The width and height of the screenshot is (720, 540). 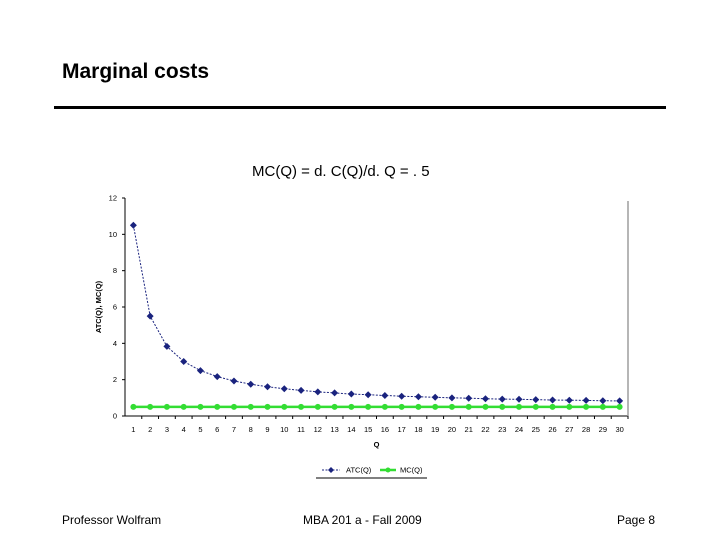 I want to click on x-axis-label: Q, so click(x=377, y=444).